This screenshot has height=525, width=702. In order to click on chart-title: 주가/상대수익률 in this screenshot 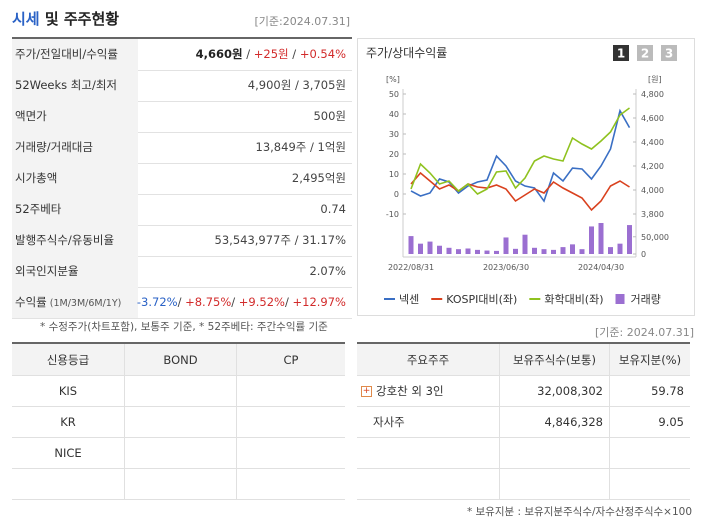, I will do `click(406, 53)`.